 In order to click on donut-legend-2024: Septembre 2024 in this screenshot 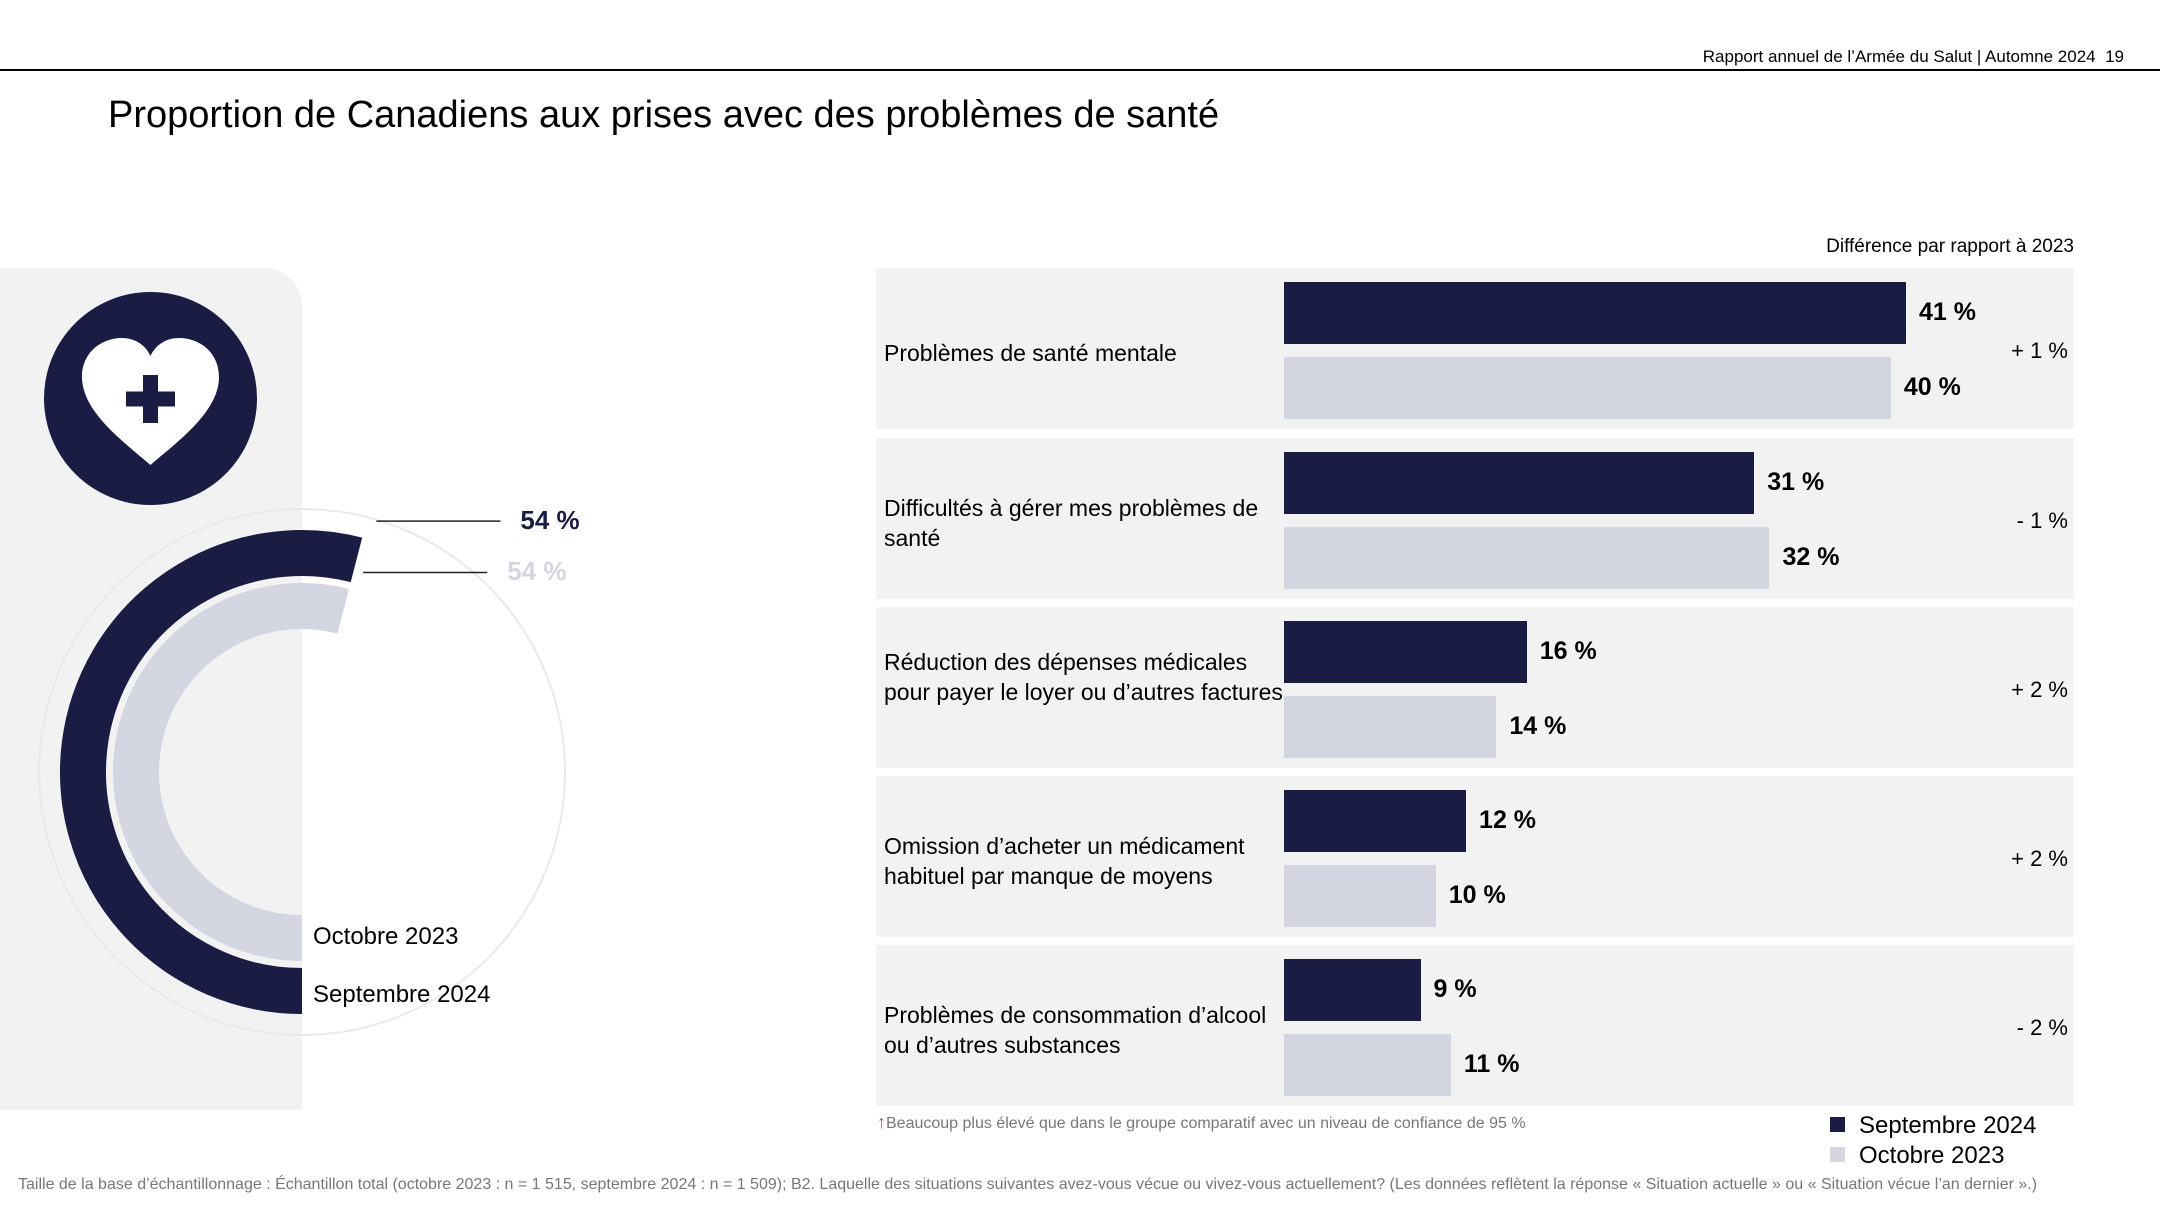, I will do `click(402, 994)`.